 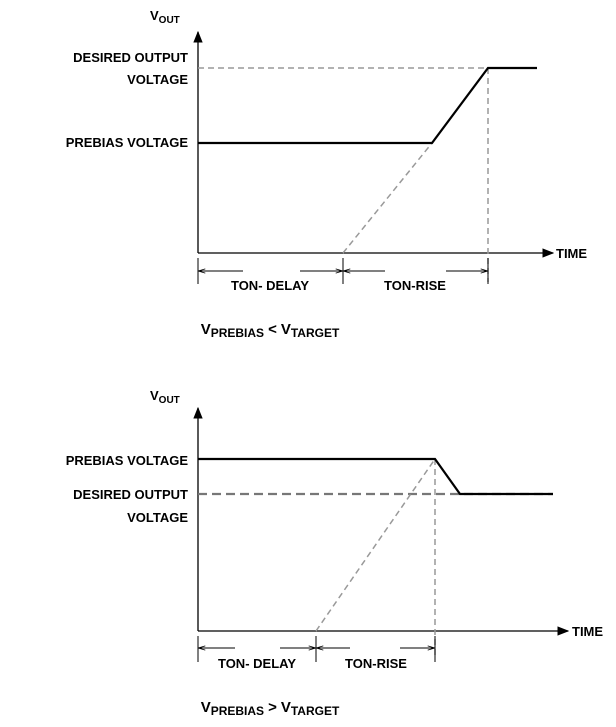 I want to click on caption: VPREBIAS > VTARGET, so click(x=270, y=708).